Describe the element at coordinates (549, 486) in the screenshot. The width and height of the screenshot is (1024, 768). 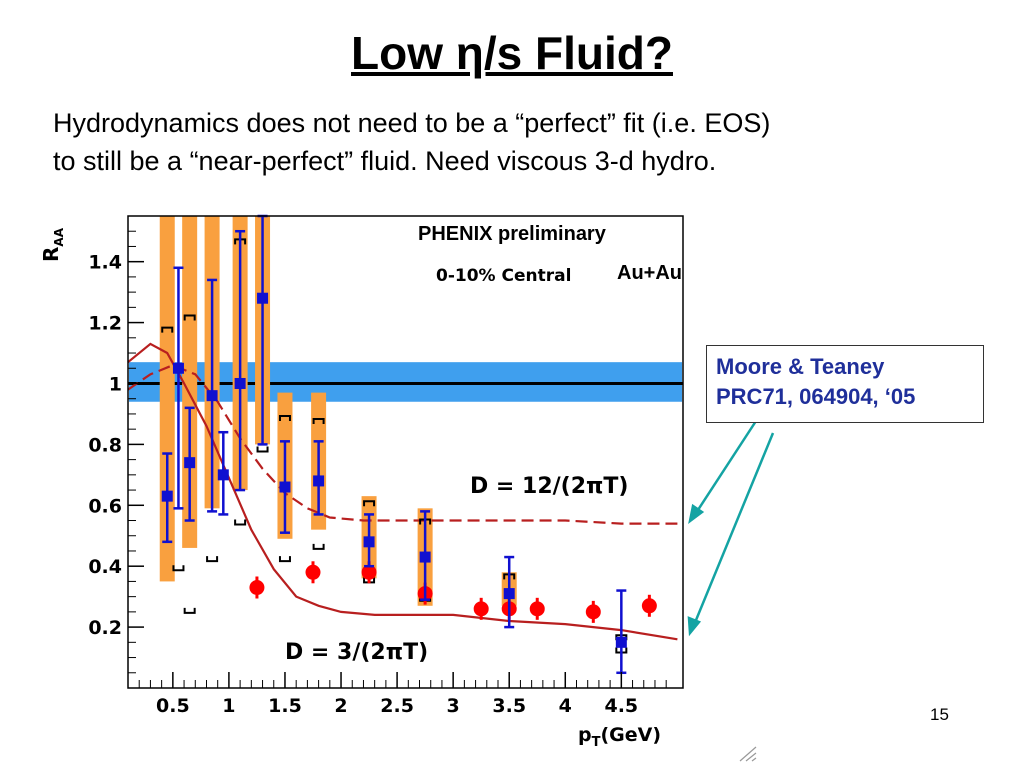
I see `curve-label-d12: D = 12/(2πT)` at that location.